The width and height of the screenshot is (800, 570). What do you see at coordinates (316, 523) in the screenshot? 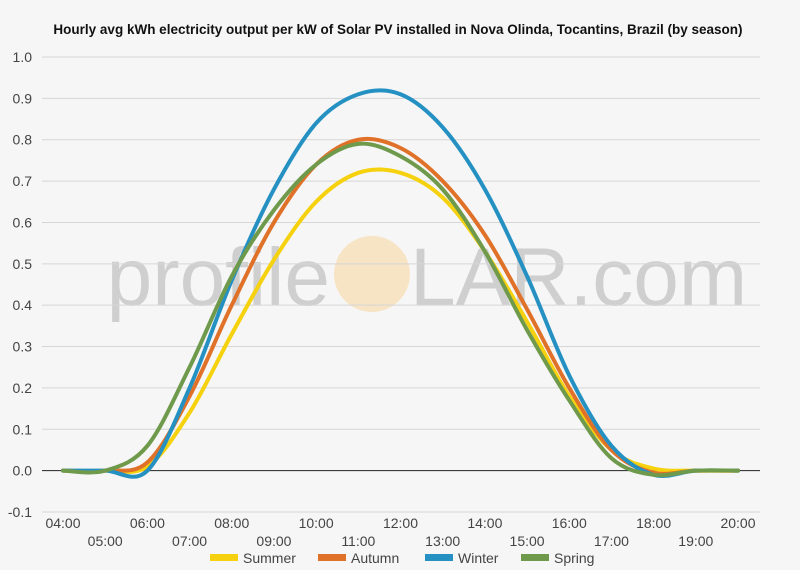
I see `x-tick-label: 10:00` at bounding box center [316, 523].